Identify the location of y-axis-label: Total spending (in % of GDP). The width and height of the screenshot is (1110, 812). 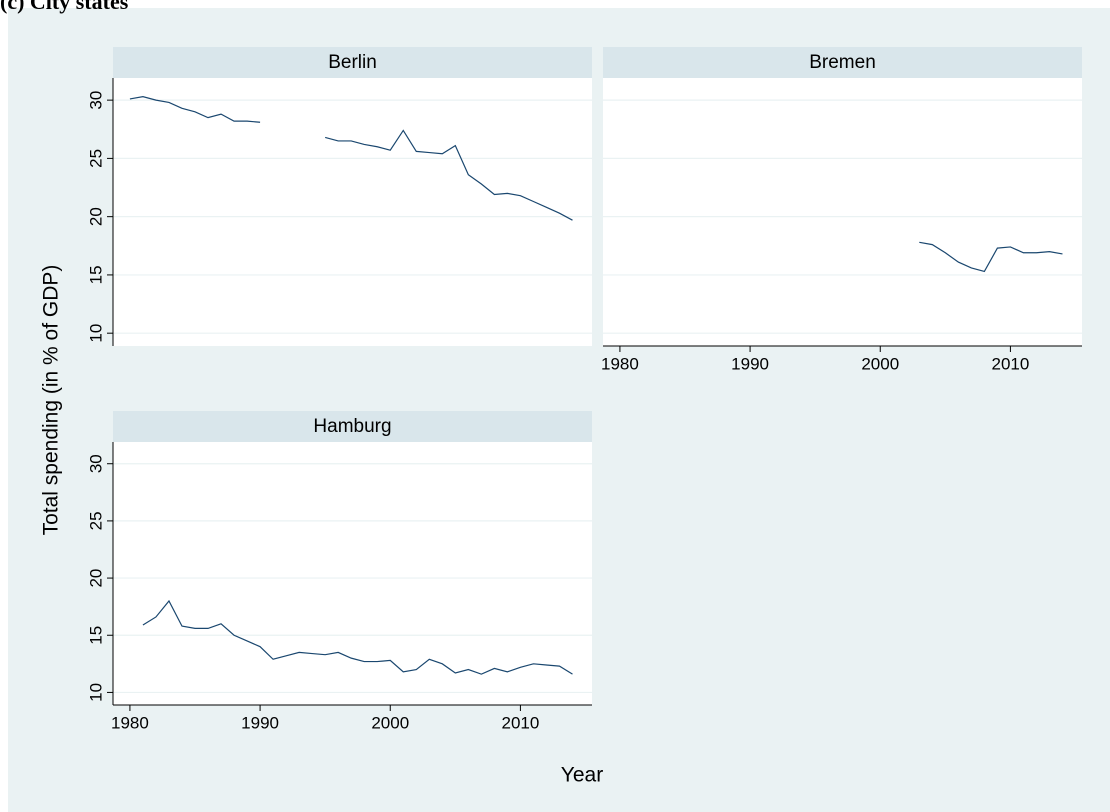
(51, 400).